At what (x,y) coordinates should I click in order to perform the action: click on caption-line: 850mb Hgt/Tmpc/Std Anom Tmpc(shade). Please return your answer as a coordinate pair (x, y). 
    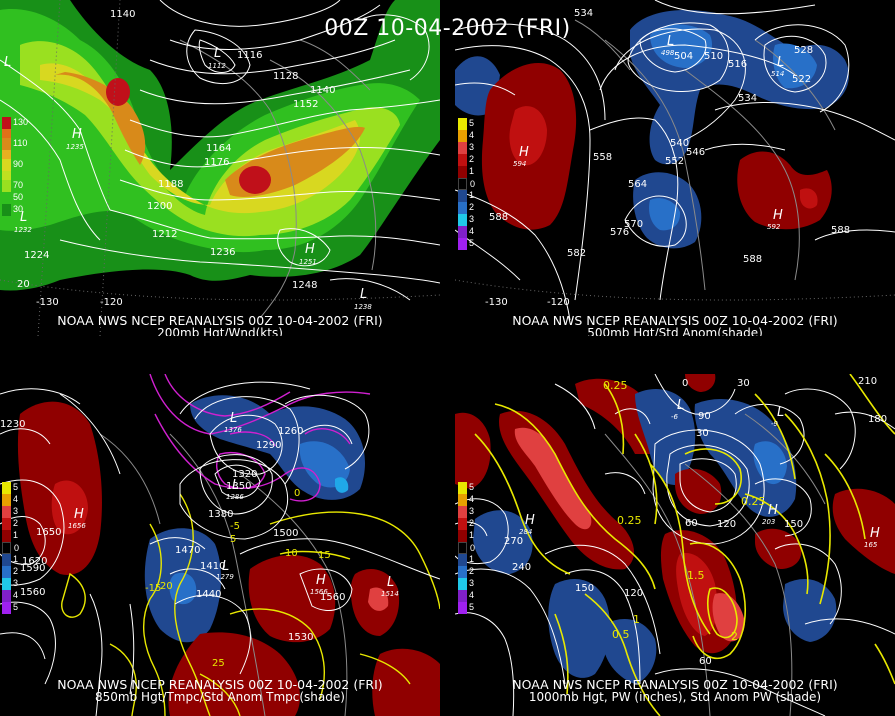
    Looking at the image, I should click on (220, 697).